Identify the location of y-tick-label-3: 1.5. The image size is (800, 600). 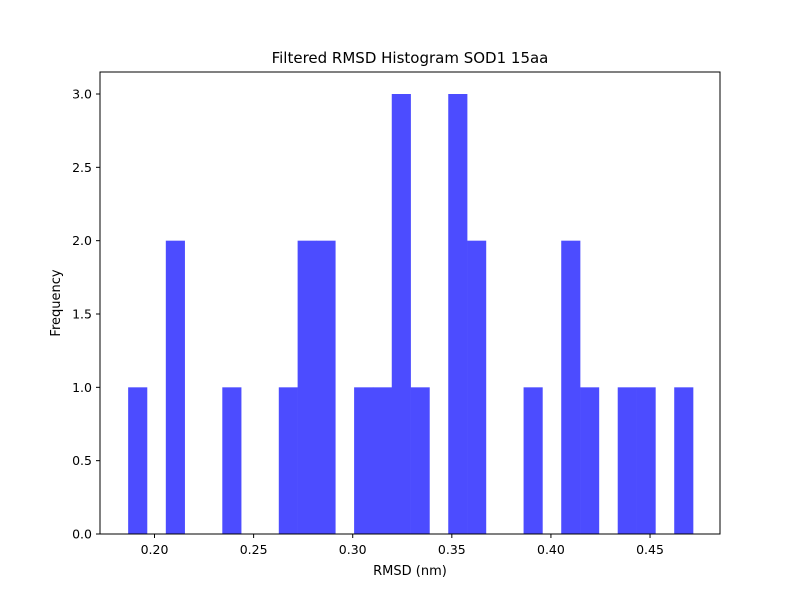
(82, 314).